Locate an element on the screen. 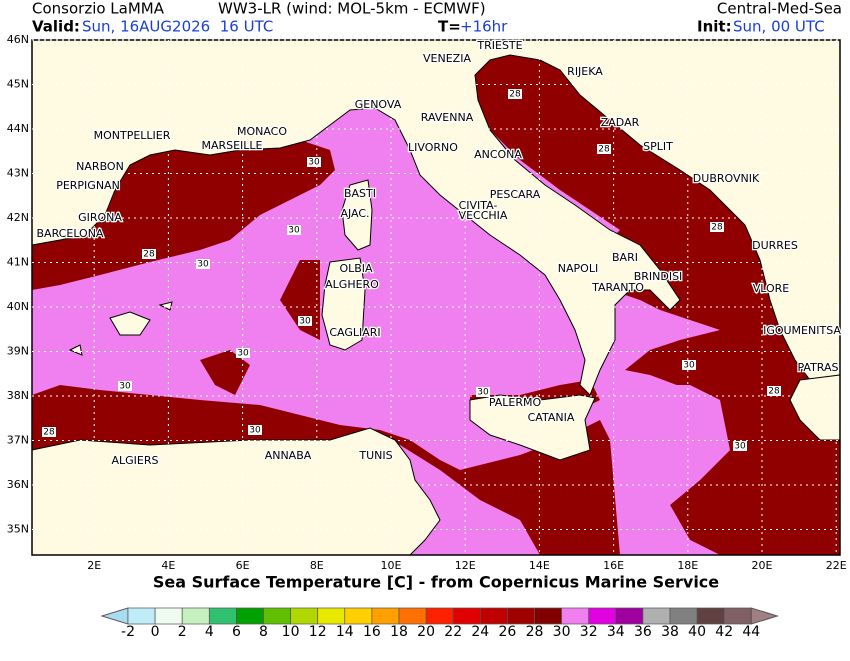 This screenshot has height=661, width=850. city-label: RIJEKA is located at coordinates (585, 71).